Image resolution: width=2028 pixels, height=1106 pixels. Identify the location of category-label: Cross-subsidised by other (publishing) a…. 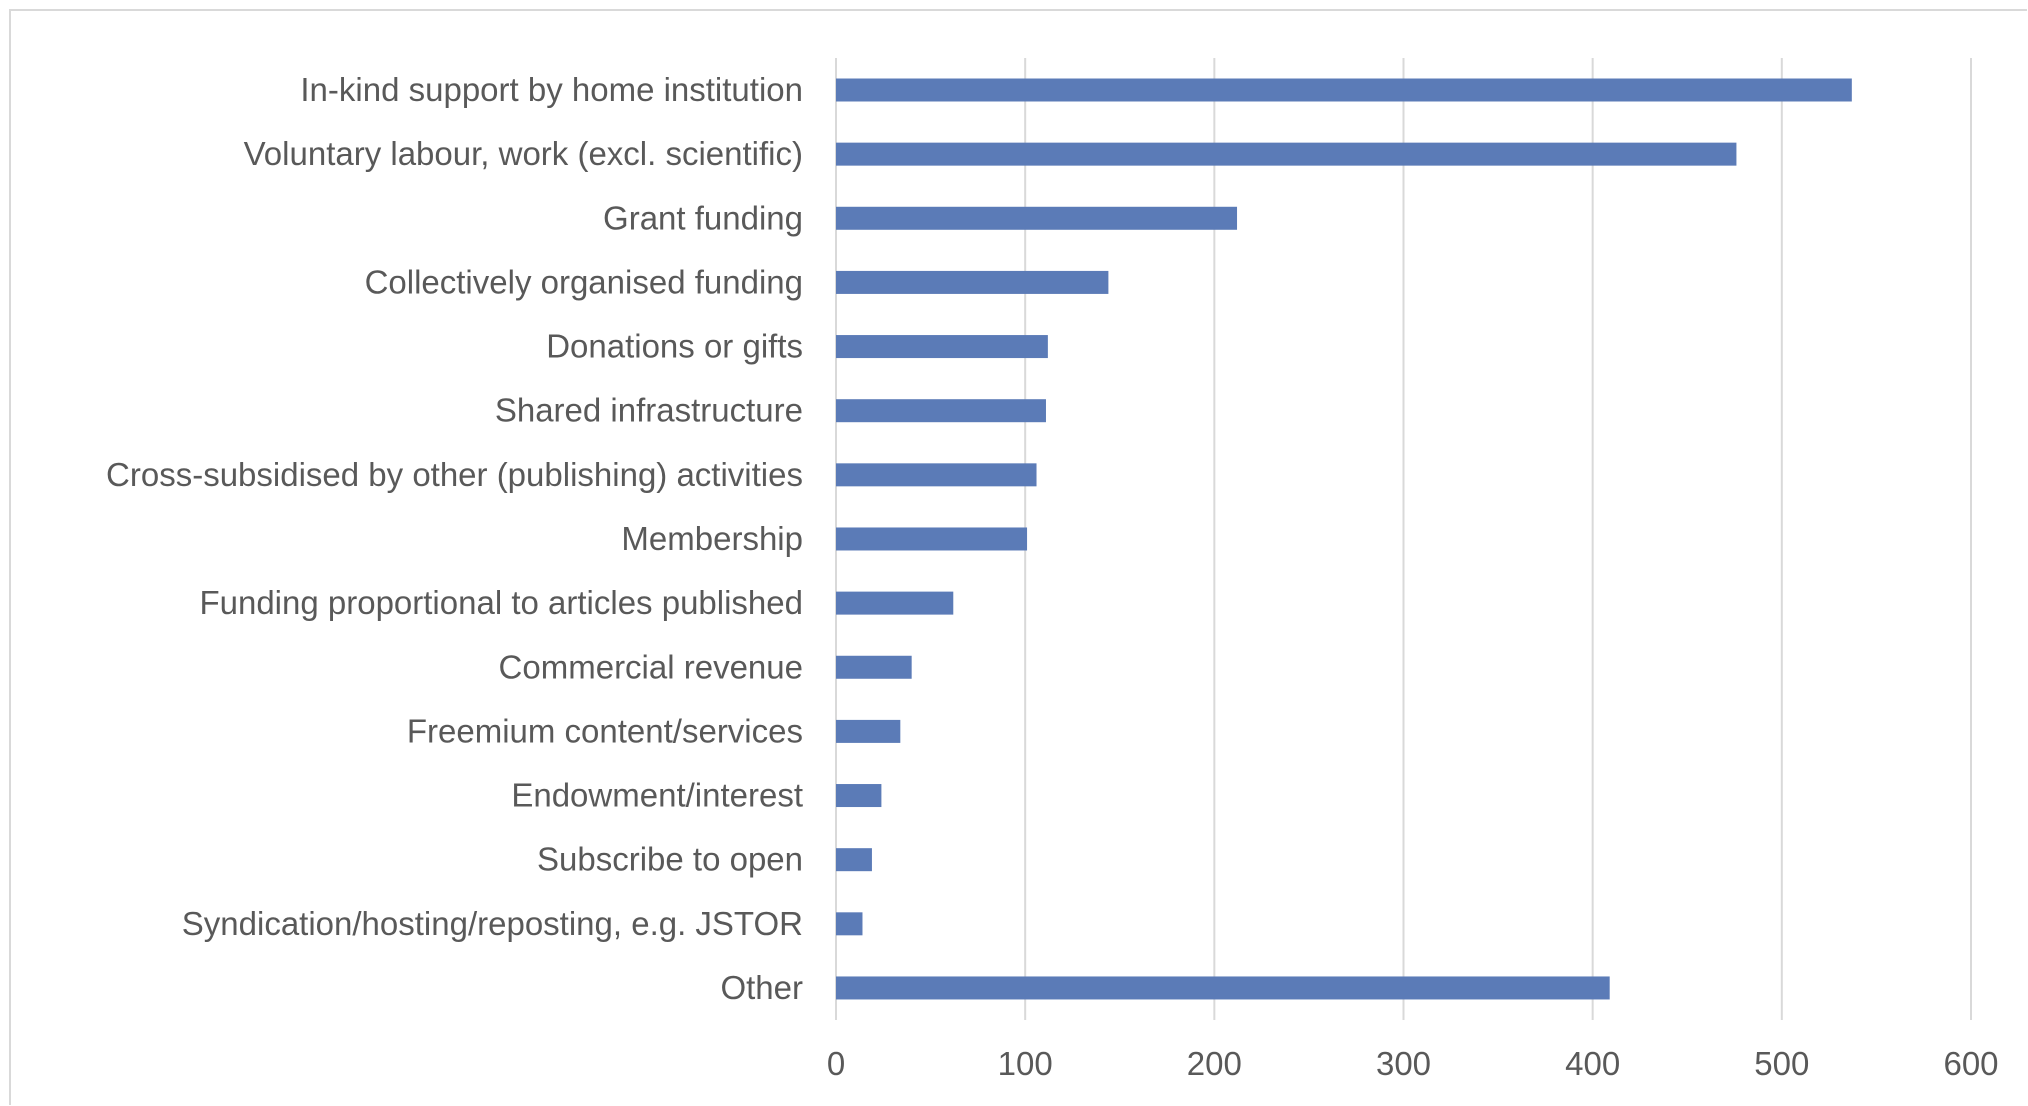
(454, 474).